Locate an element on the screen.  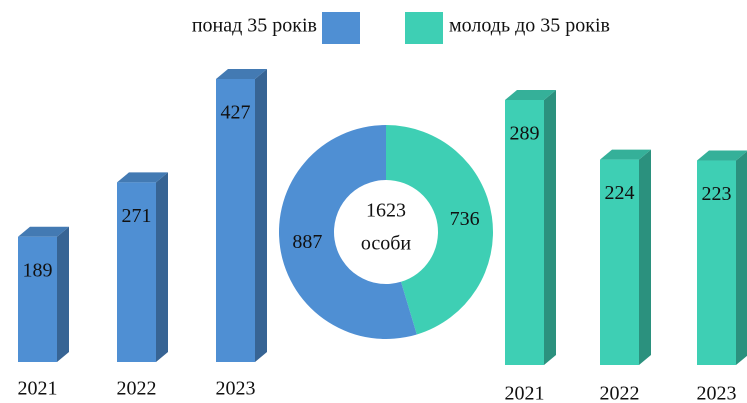
center-label: особи is located at coordinates (386, 244).